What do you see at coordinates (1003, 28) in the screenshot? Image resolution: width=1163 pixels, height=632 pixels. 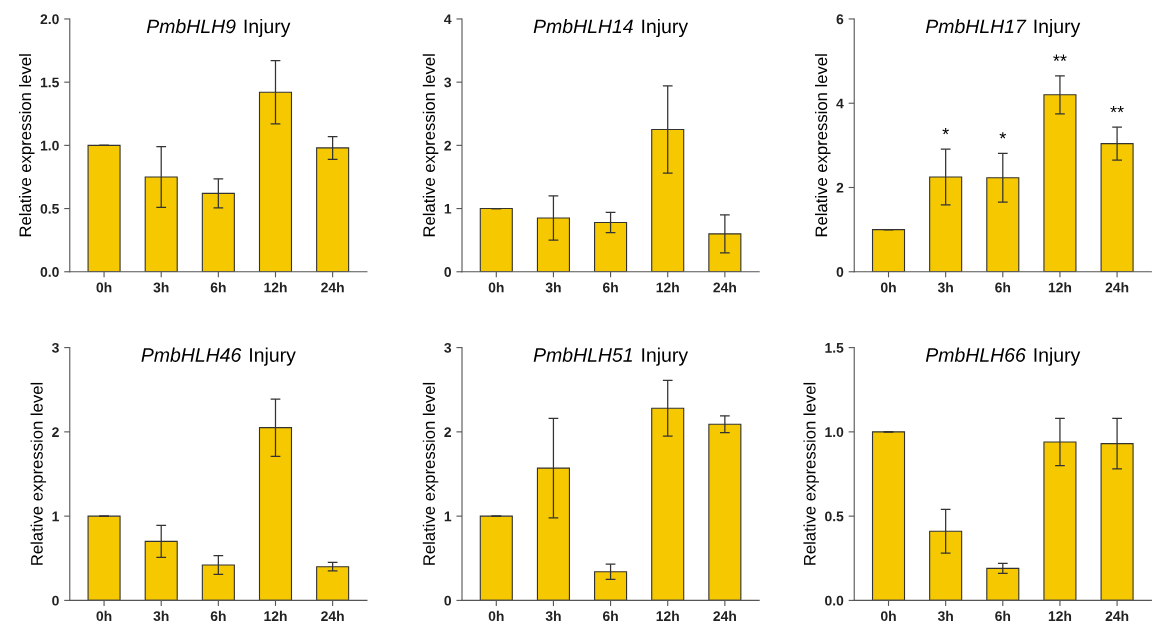 I see `chart-title: PmbHLH17 Injury` at bounding box center [1003, 28].